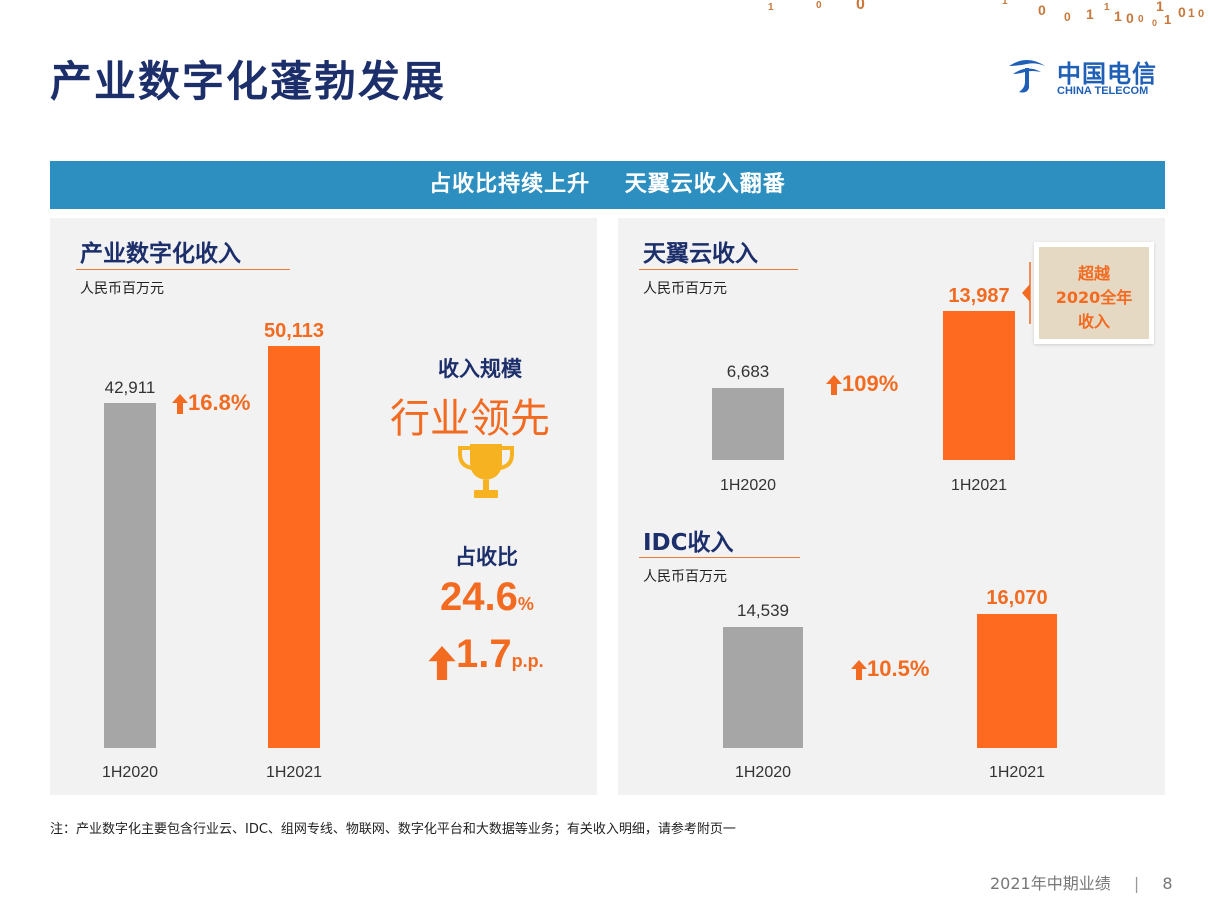  I want to click on page-number: 8, so click(1167, 883).